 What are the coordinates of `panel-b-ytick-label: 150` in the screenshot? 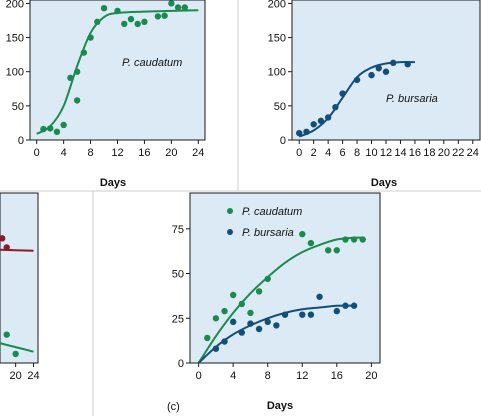 It's located at (277, 39).